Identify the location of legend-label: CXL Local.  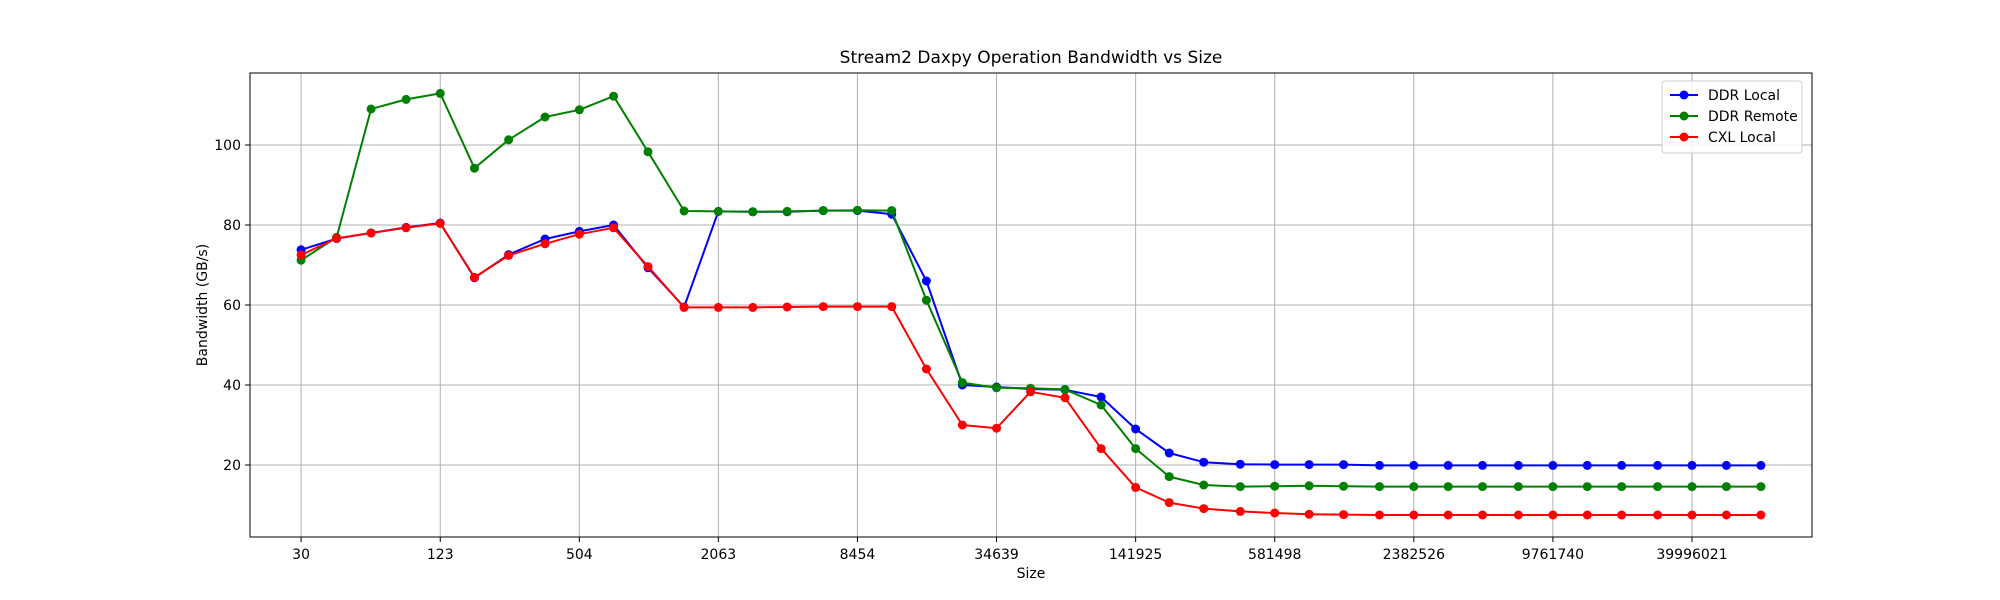
(1742, 138).